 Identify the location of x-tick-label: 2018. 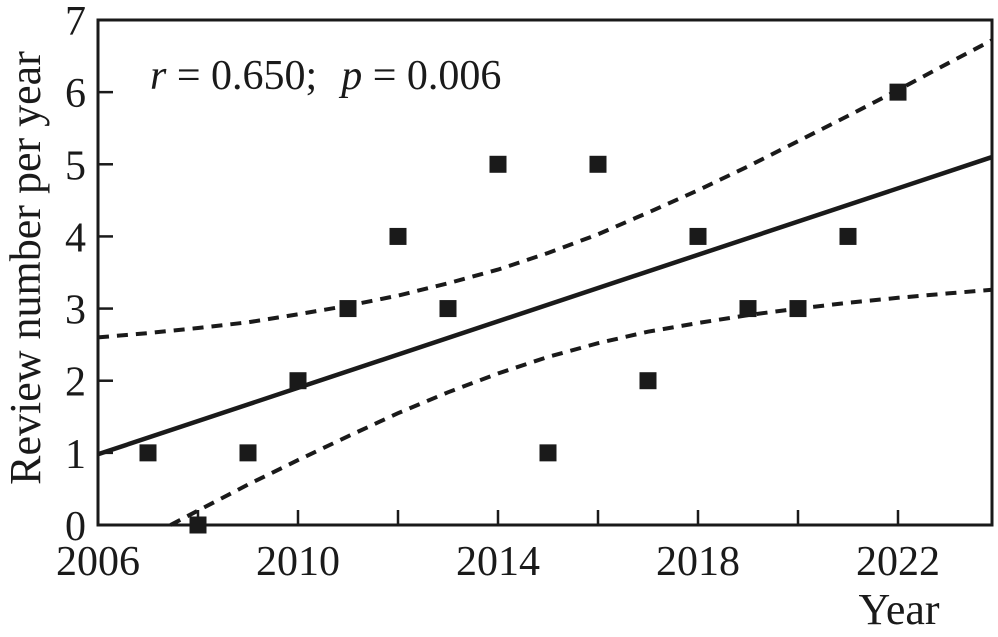
(698, 562).